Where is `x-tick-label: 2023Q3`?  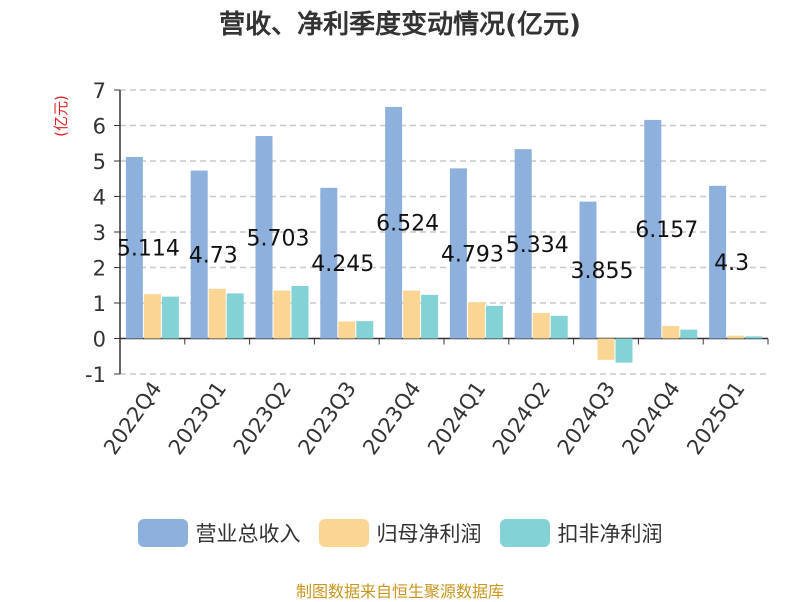
x-tick-label: 2023Q3 is located at coordinates (326, 418).